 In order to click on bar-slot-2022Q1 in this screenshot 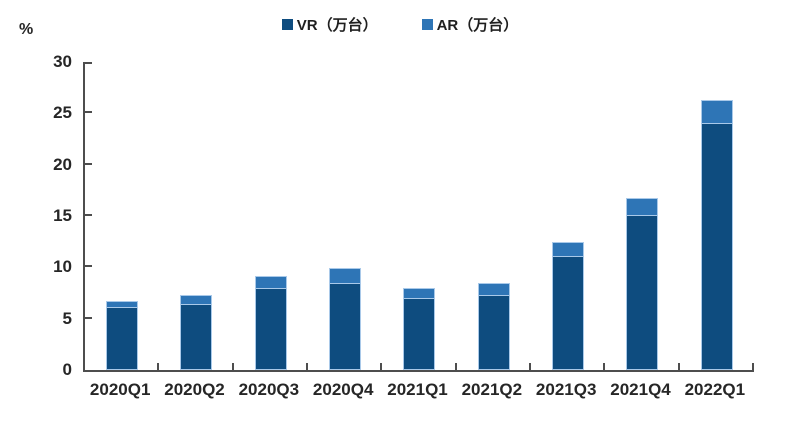, I will do `click(717, 216)`.